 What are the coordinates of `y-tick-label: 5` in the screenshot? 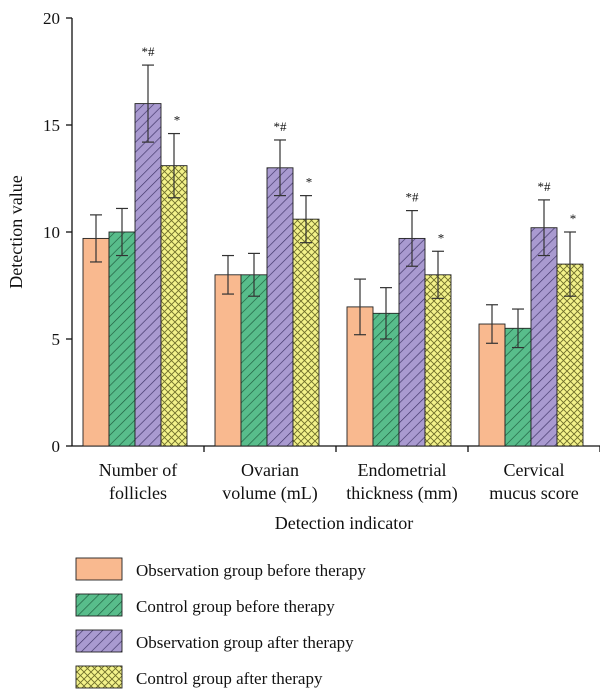 It's located at (56, 339).